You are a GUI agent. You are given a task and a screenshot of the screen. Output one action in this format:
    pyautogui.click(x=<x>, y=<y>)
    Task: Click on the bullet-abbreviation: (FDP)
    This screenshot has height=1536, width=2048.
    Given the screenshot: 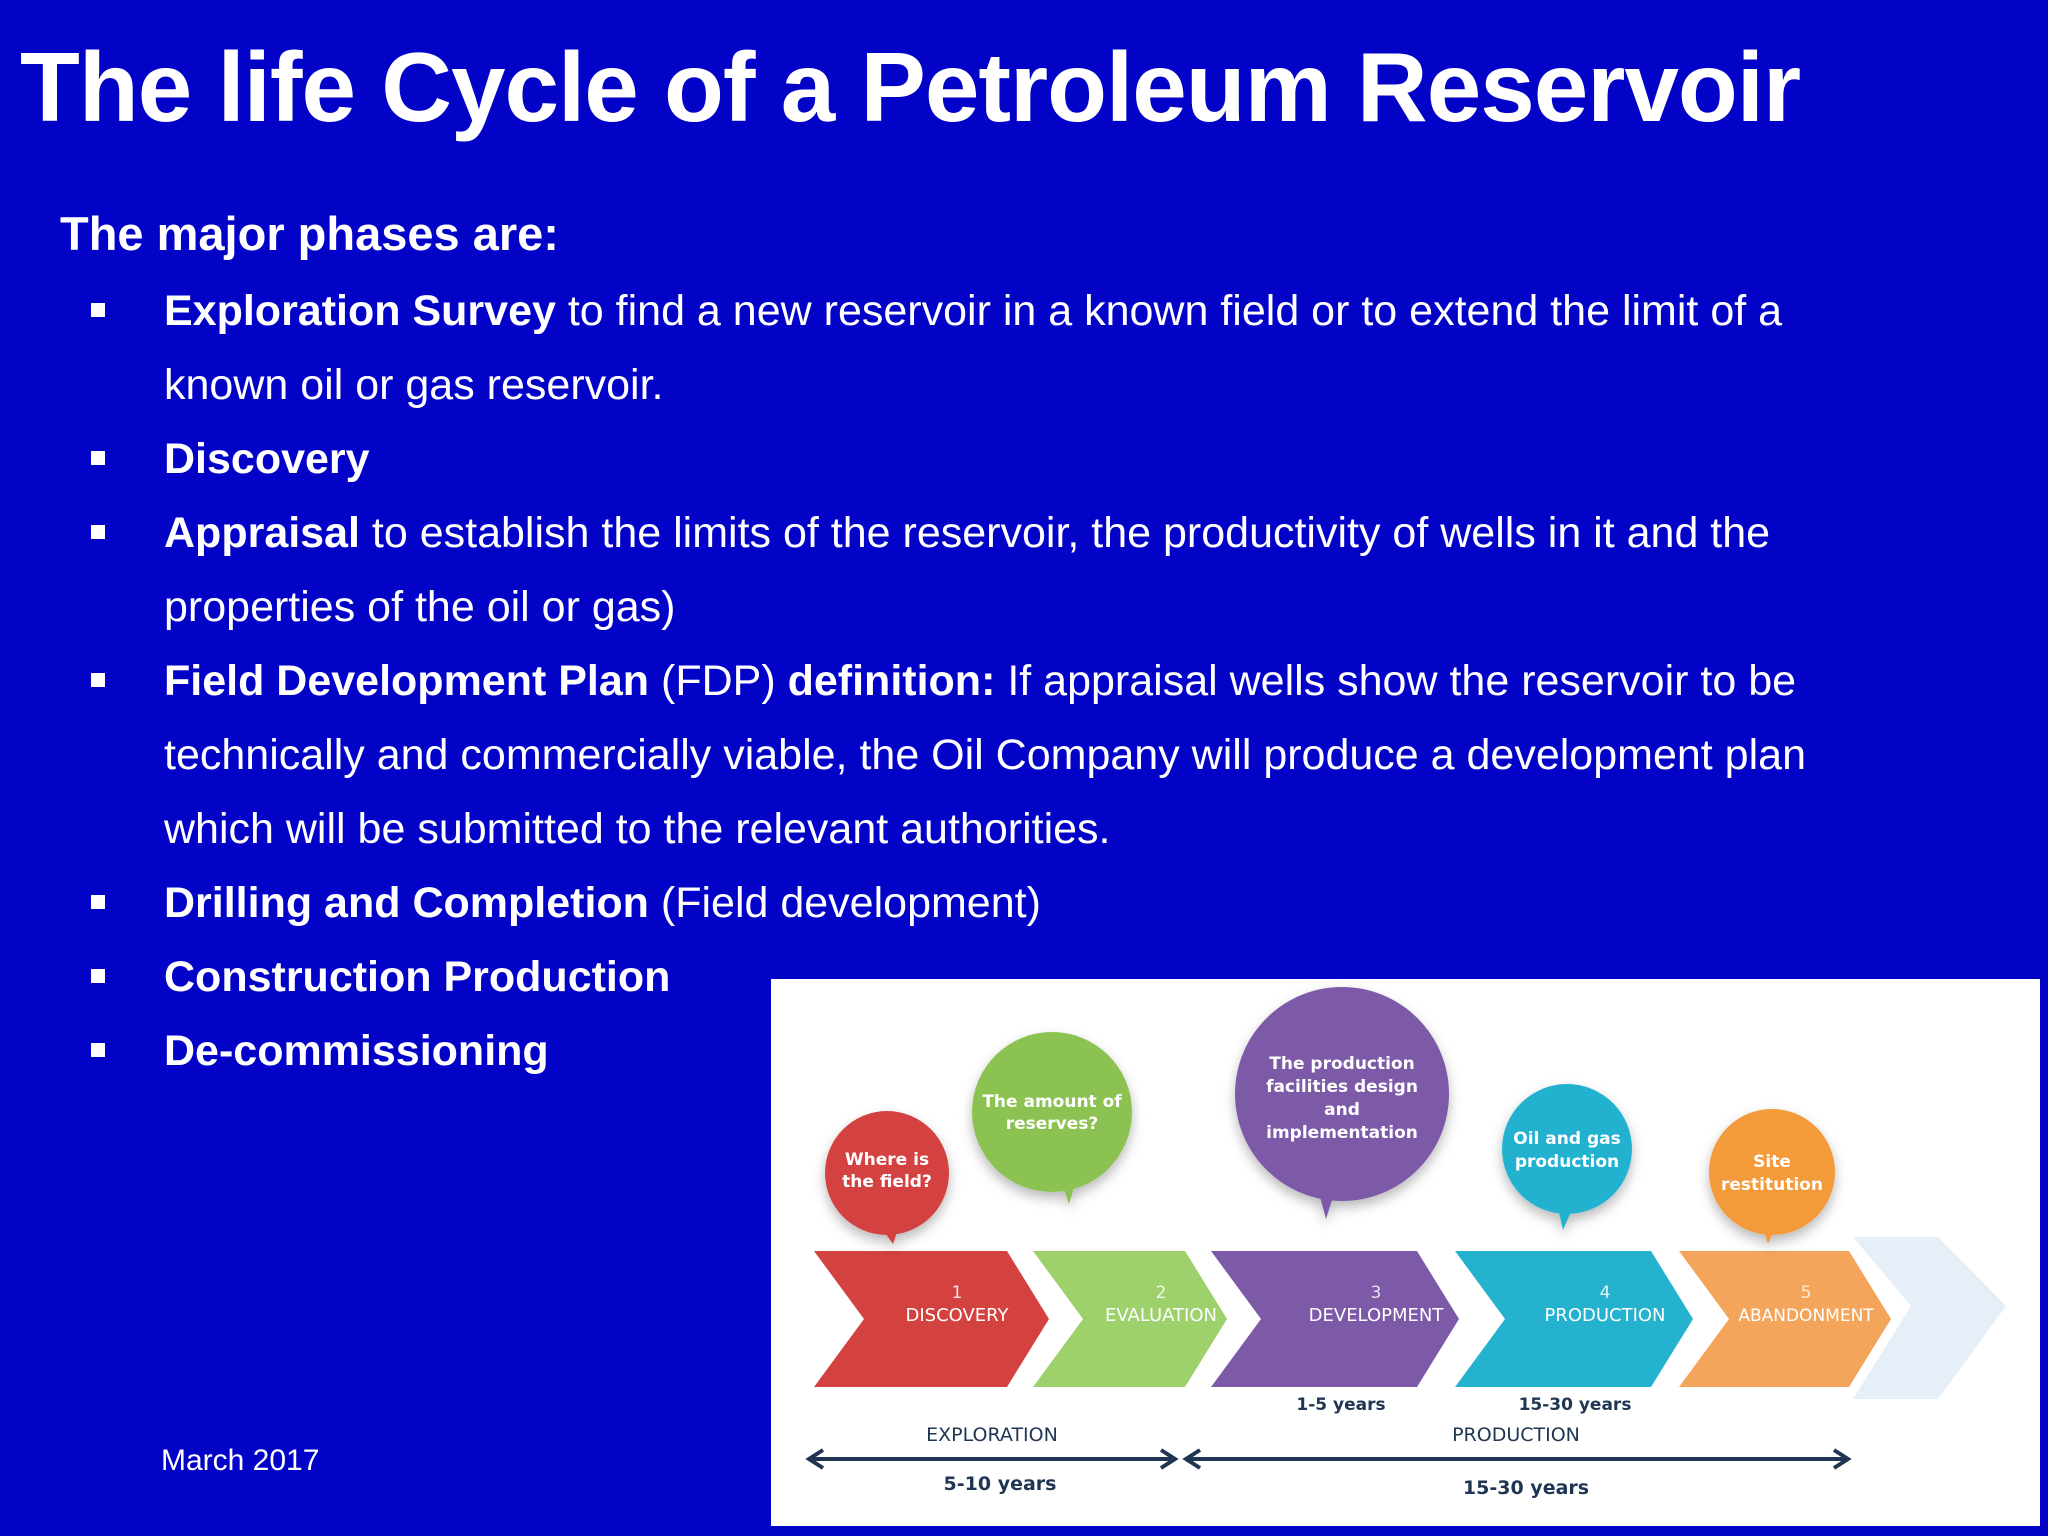 What is the action you would take?
    pyautogui.click(x=718, y=681)
    